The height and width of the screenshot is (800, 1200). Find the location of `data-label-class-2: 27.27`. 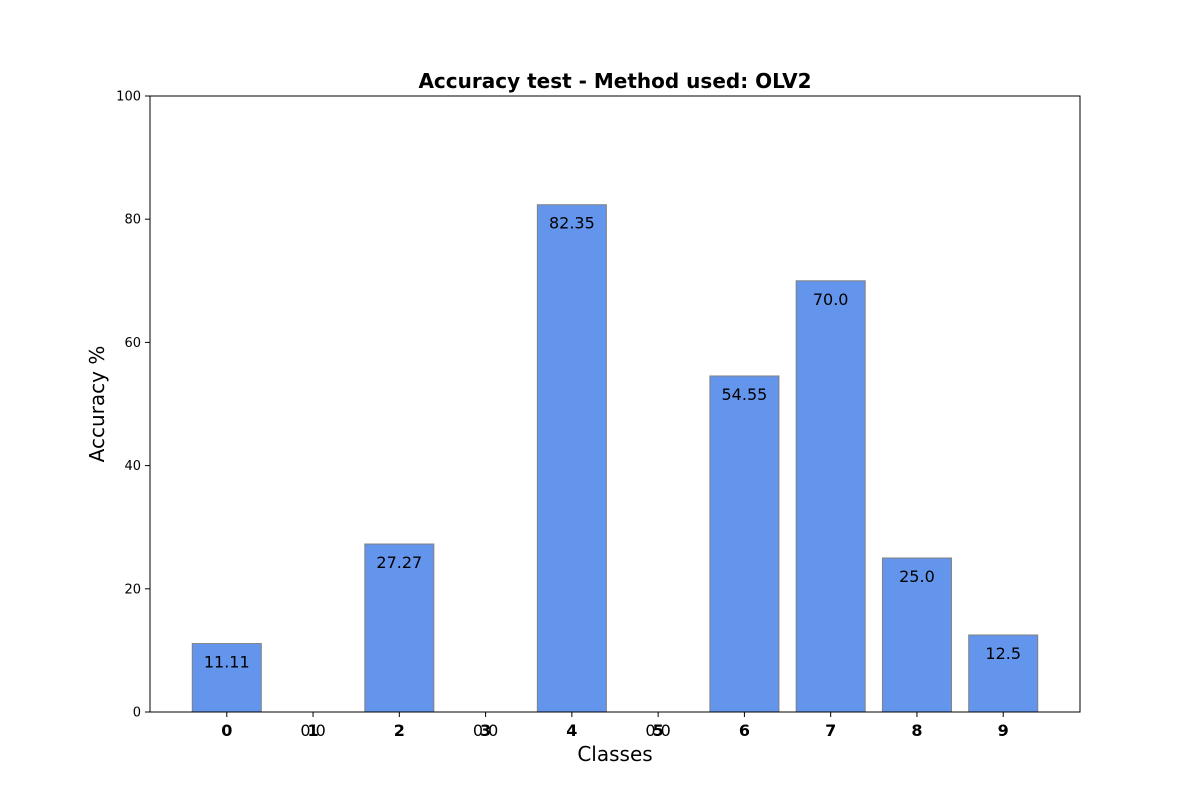

data-label-class-2: 27.27 is located at coordinates (399, 562).